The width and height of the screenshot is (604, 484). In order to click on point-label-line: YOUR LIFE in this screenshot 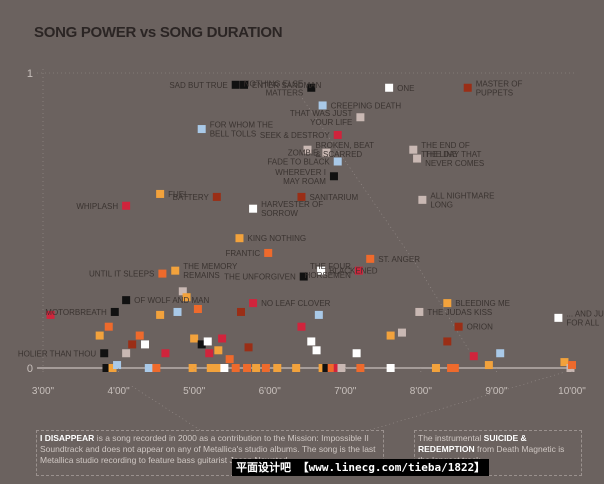, I will do `click(331, 122)`.